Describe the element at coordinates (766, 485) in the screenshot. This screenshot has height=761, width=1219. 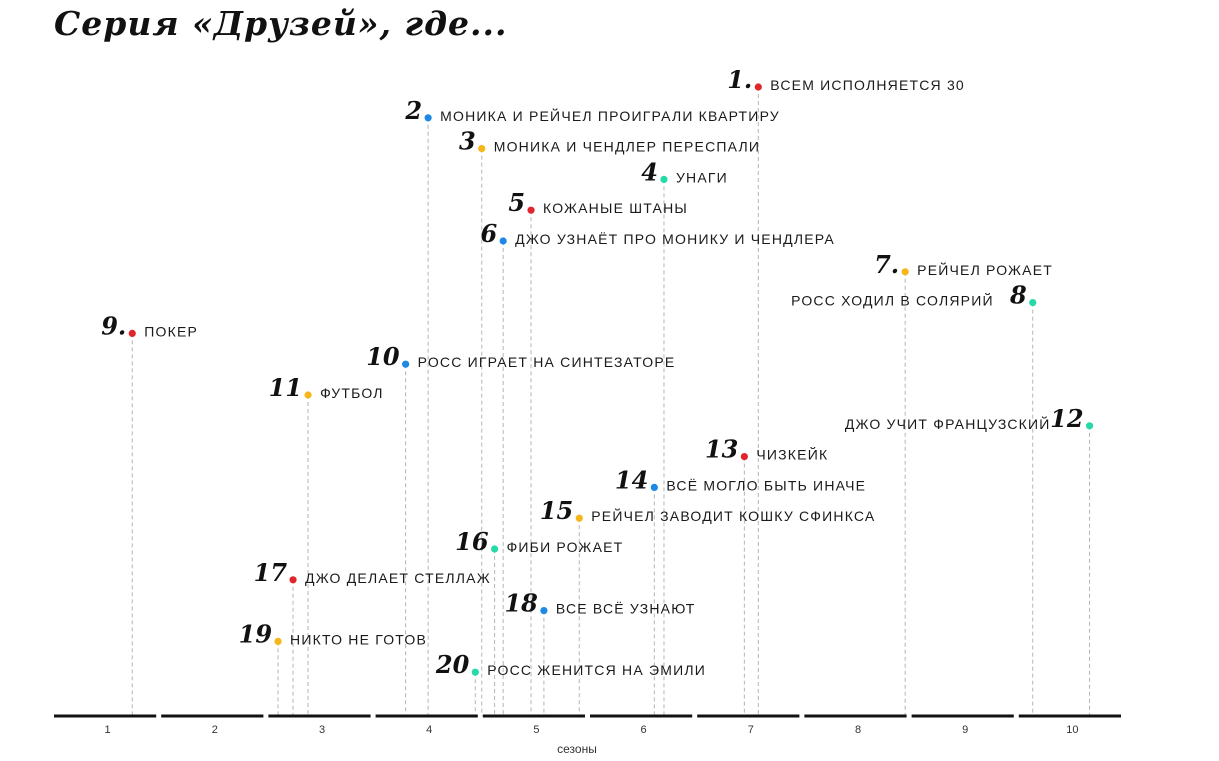
I see `episode-label: ВСЁ МОГЛО БЫТЬ ИНАЧЕ` at that location.